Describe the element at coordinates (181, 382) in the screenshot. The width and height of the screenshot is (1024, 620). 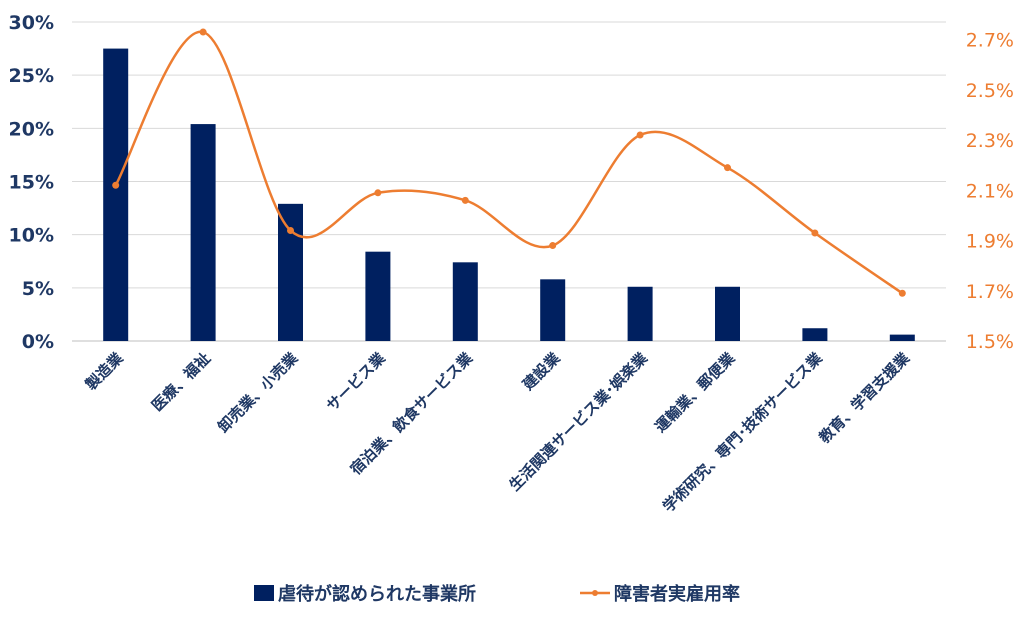
I see `category-label: 医療、福祉` at that location.